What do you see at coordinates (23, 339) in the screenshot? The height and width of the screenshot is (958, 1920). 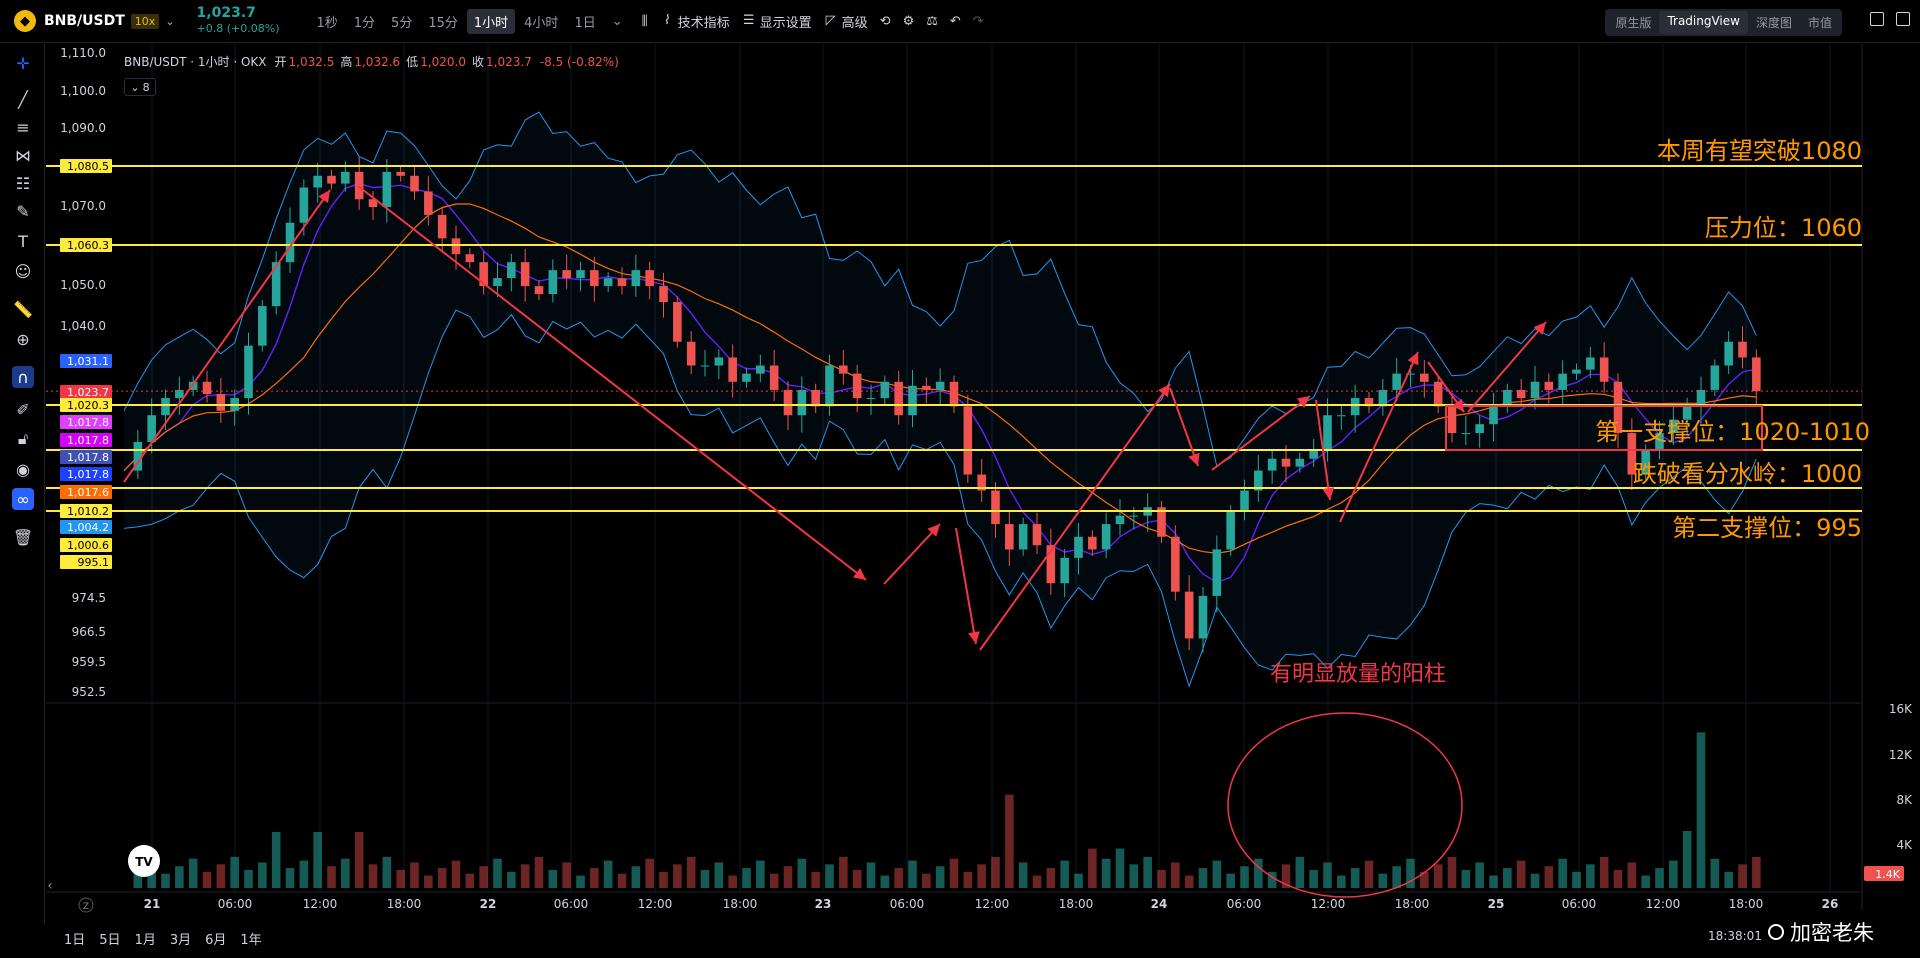 I see `zoom-icon: ⊕` at bounding box center [23, 339].